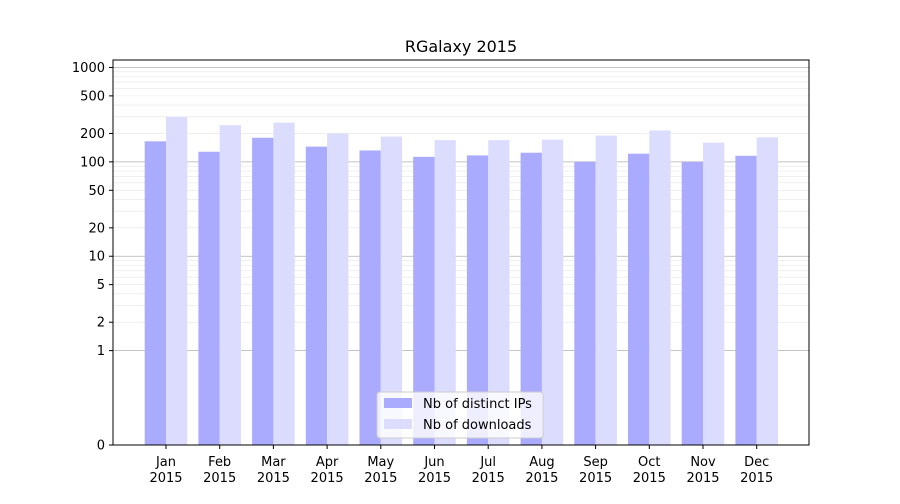 This screenshot has height=504, width=900. I want to click on y-tick-label: 200, so click(92, 134).